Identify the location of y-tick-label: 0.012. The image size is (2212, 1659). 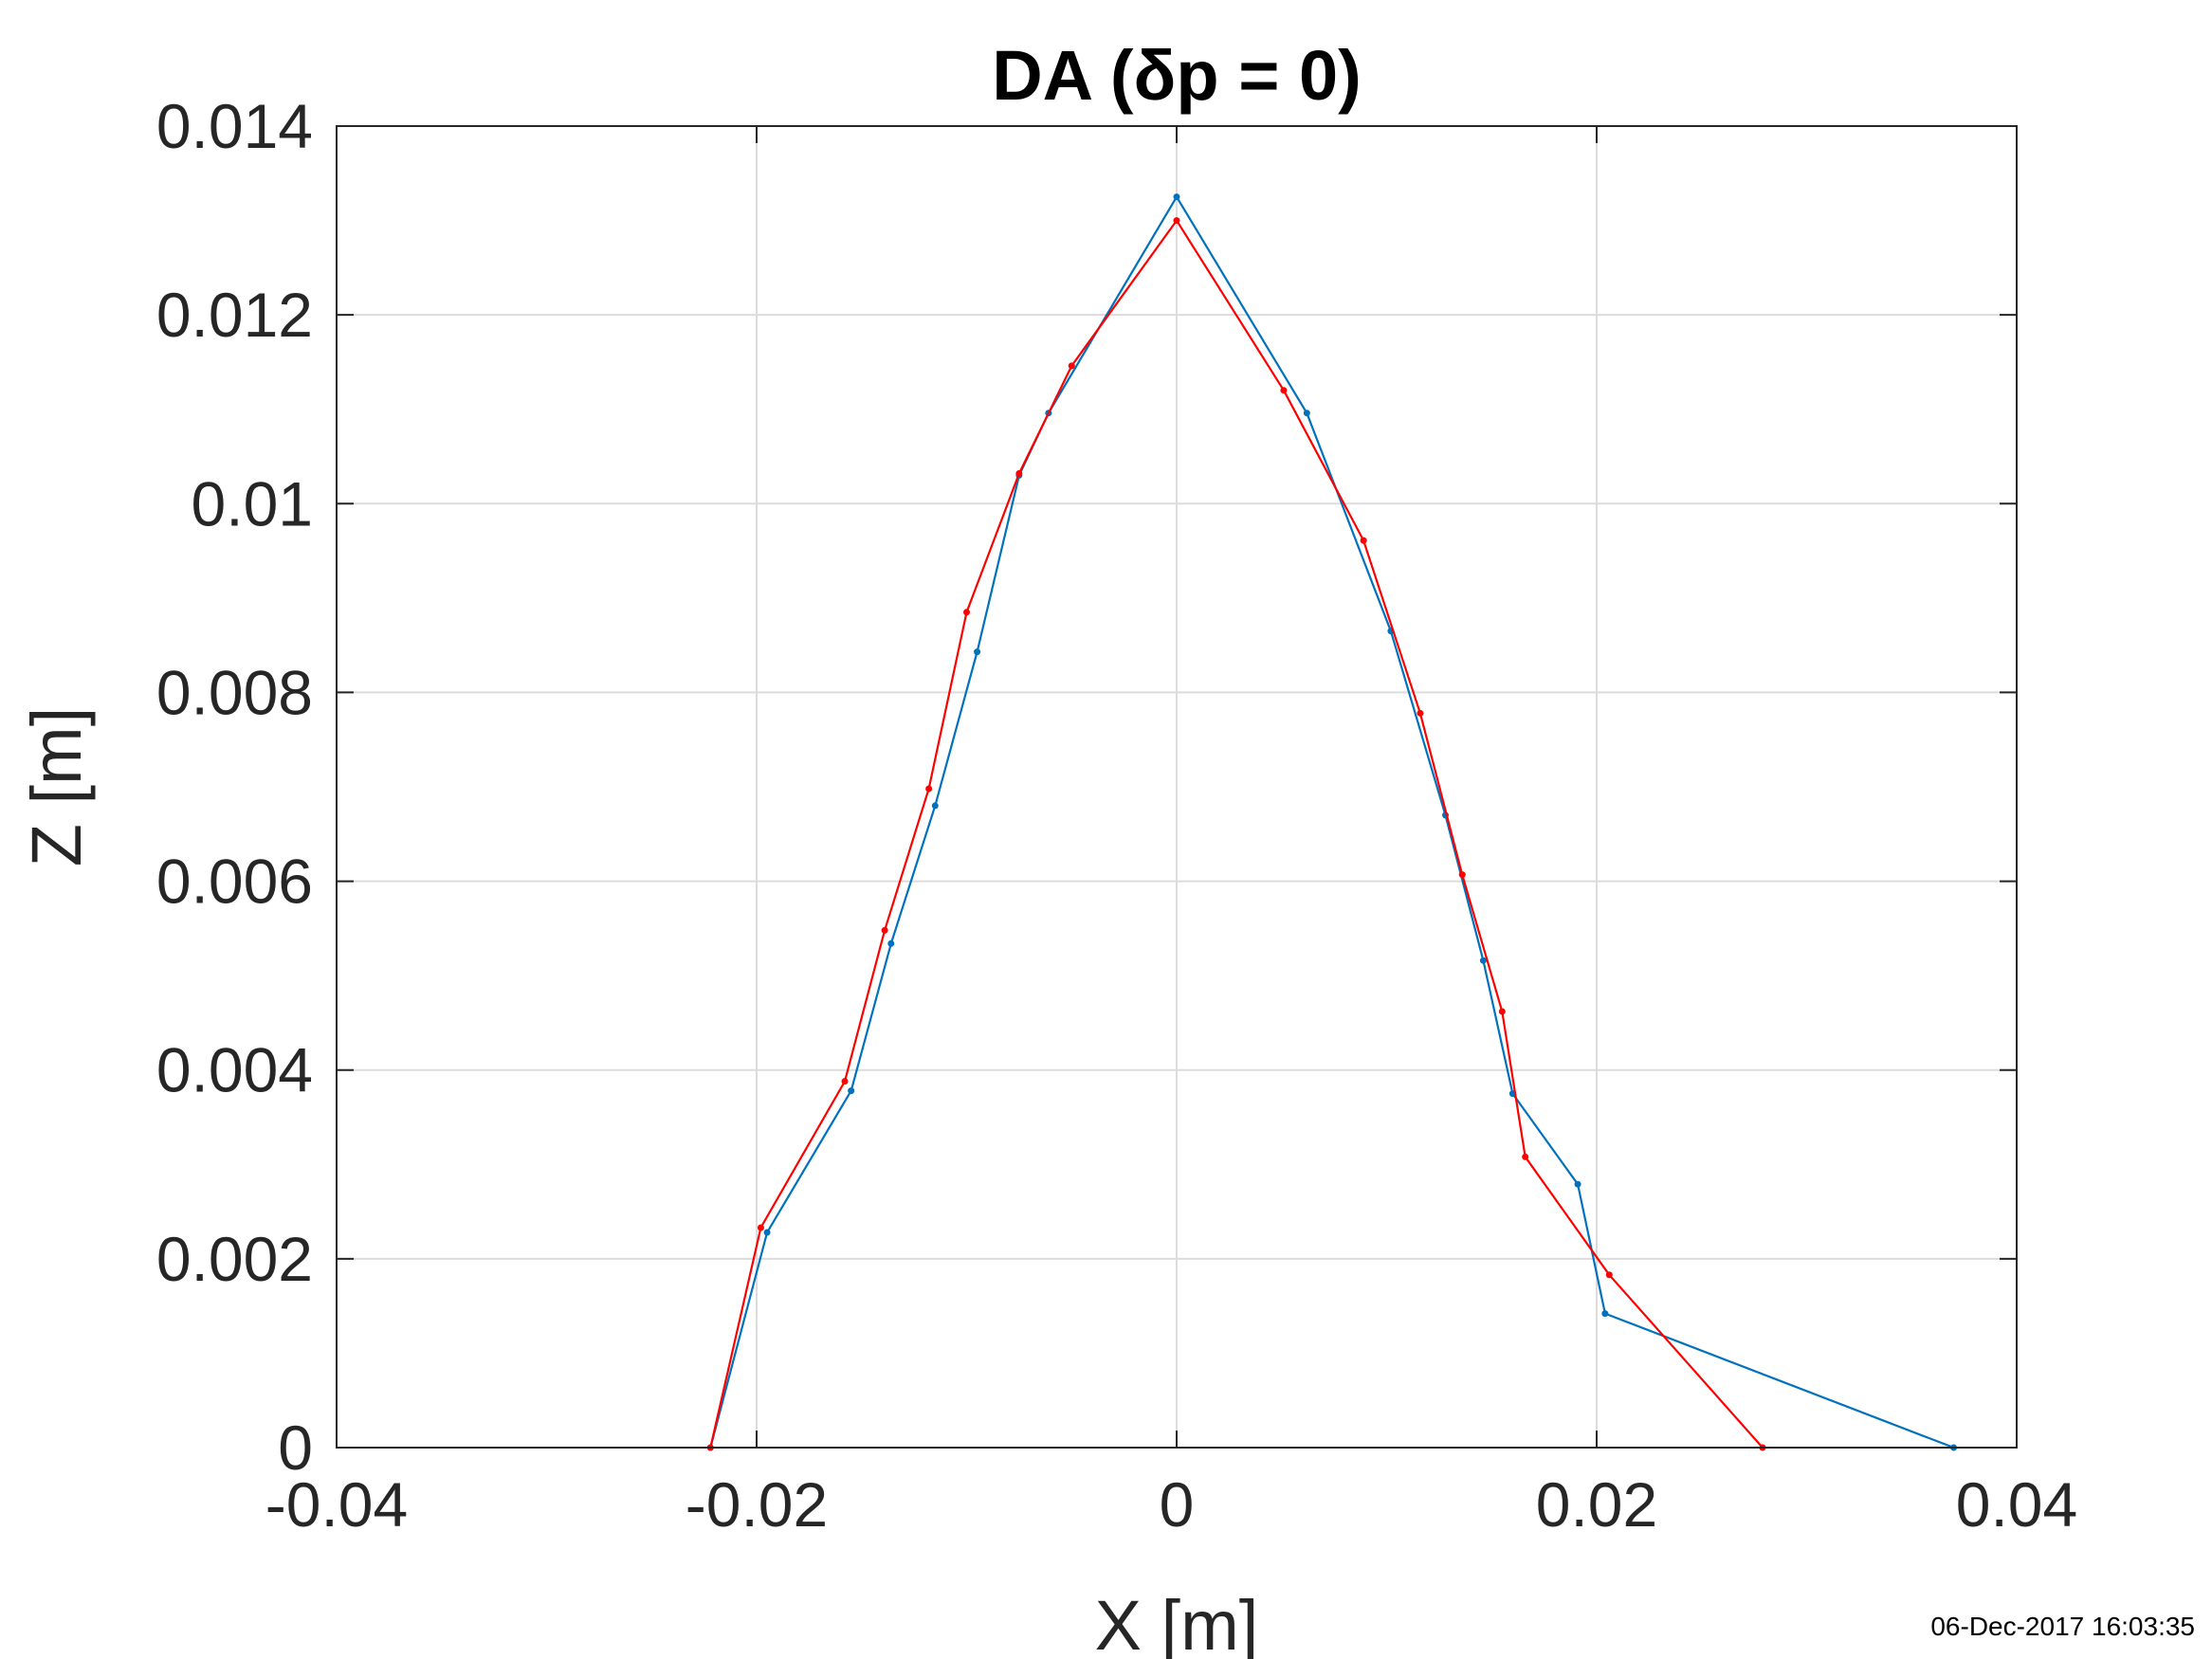
(234, 315).